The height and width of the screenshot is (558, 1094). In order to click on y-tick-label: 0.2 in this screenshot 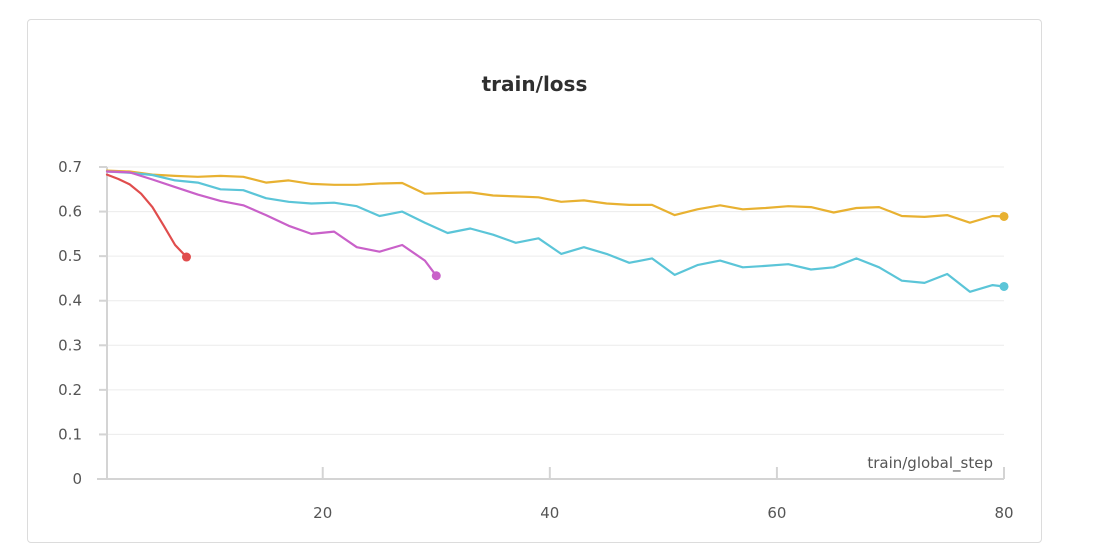, I will do `click(70, 390)`.